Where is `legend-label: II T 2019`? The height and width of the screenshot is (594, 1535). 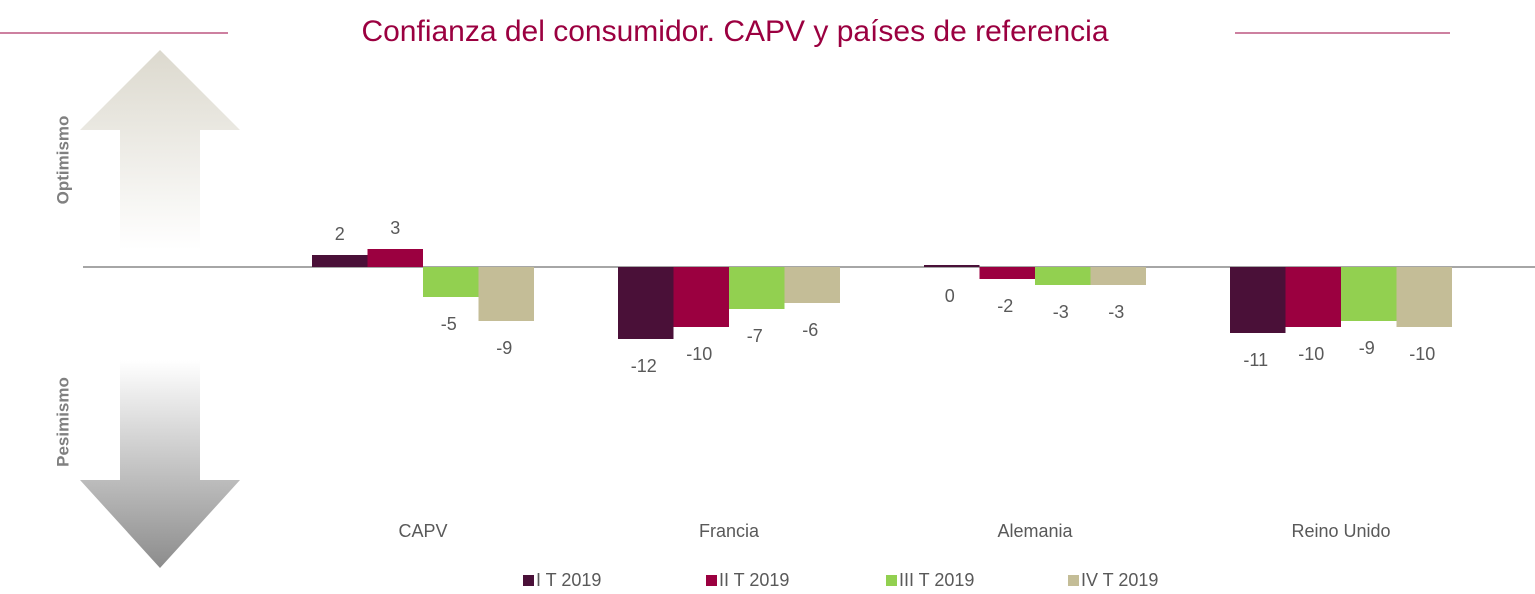 legend-label: II T 2019 is located at coordinates (754, 580).